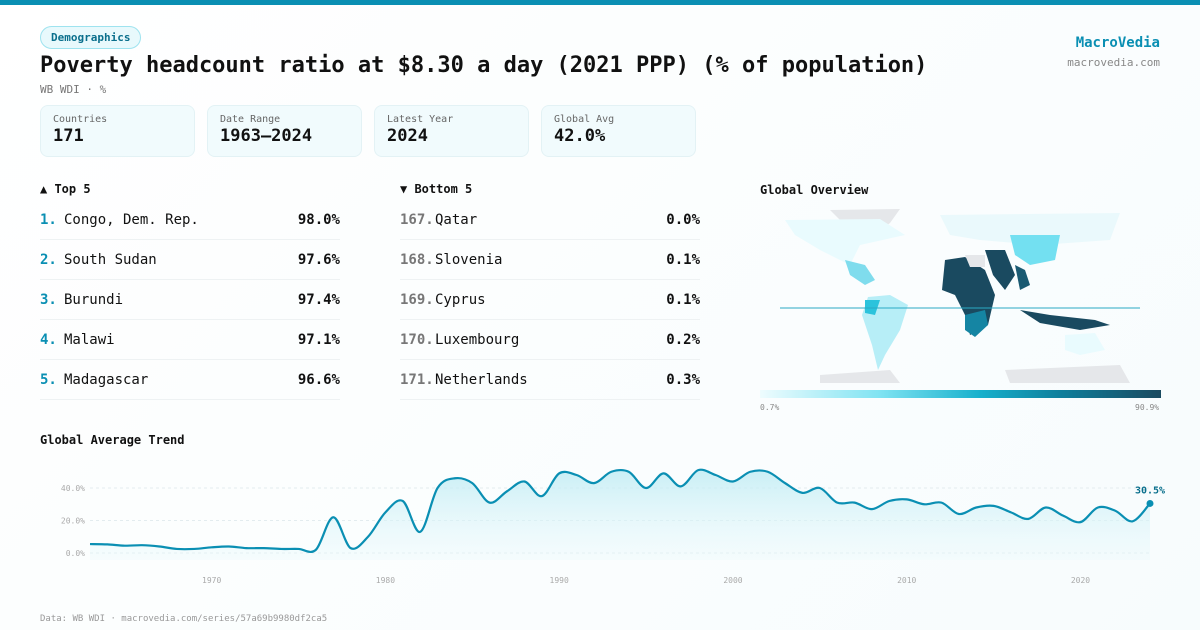  What do you see at coordinates (814, 190) in the screenshot?
I see `map-heading: Global Overview` at bounding box center [814, 190].